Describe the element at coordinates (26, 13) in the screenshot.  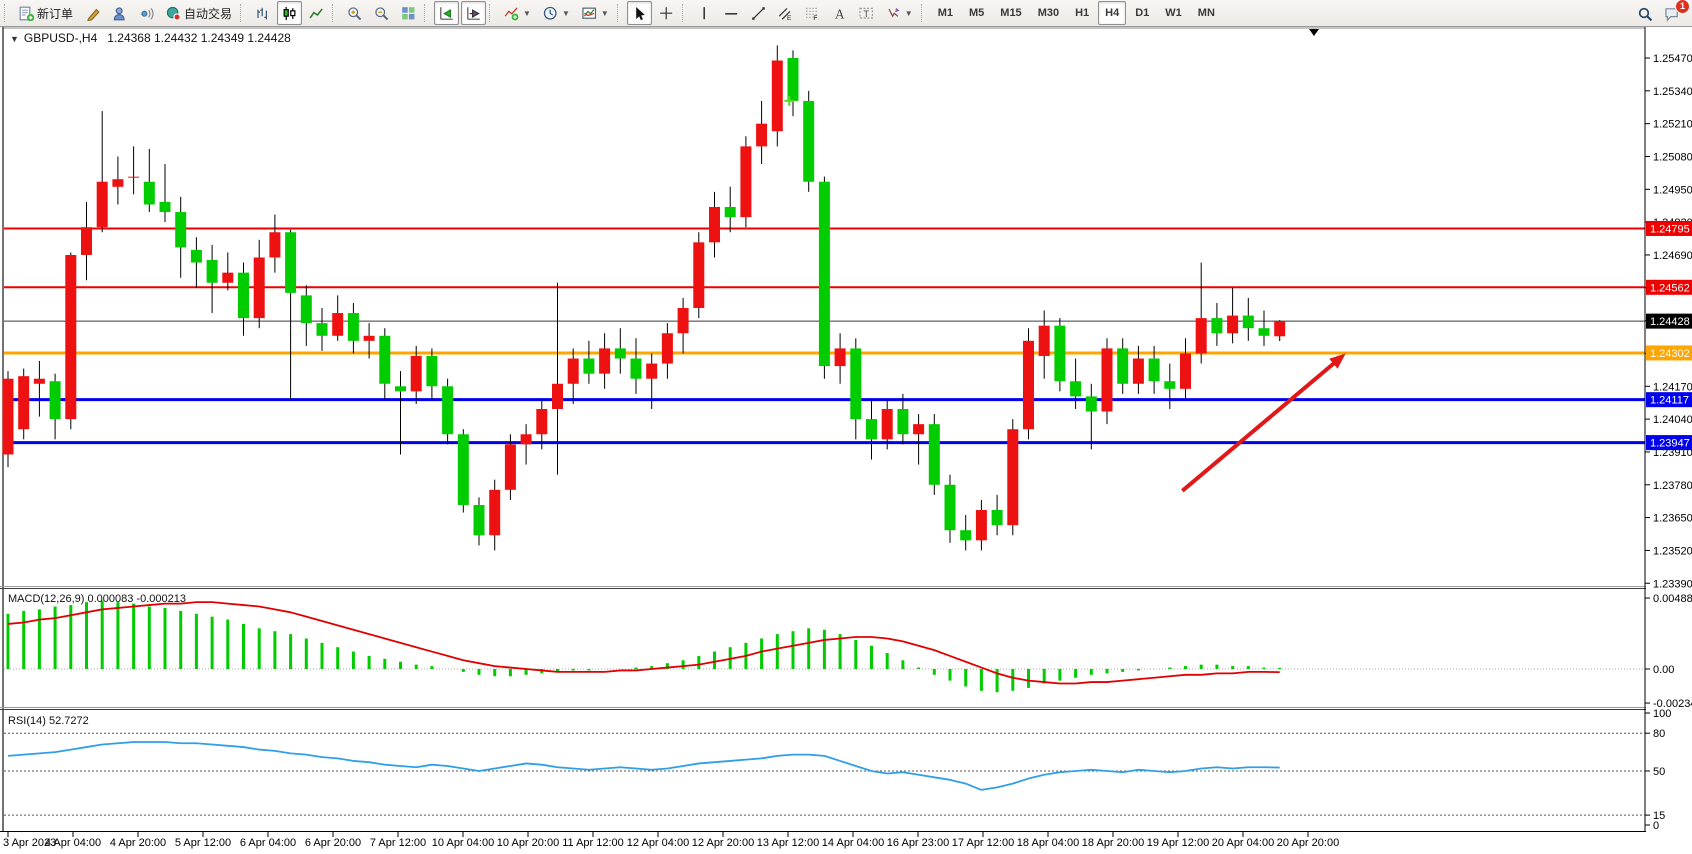
I see `new-order-icon` at that location.